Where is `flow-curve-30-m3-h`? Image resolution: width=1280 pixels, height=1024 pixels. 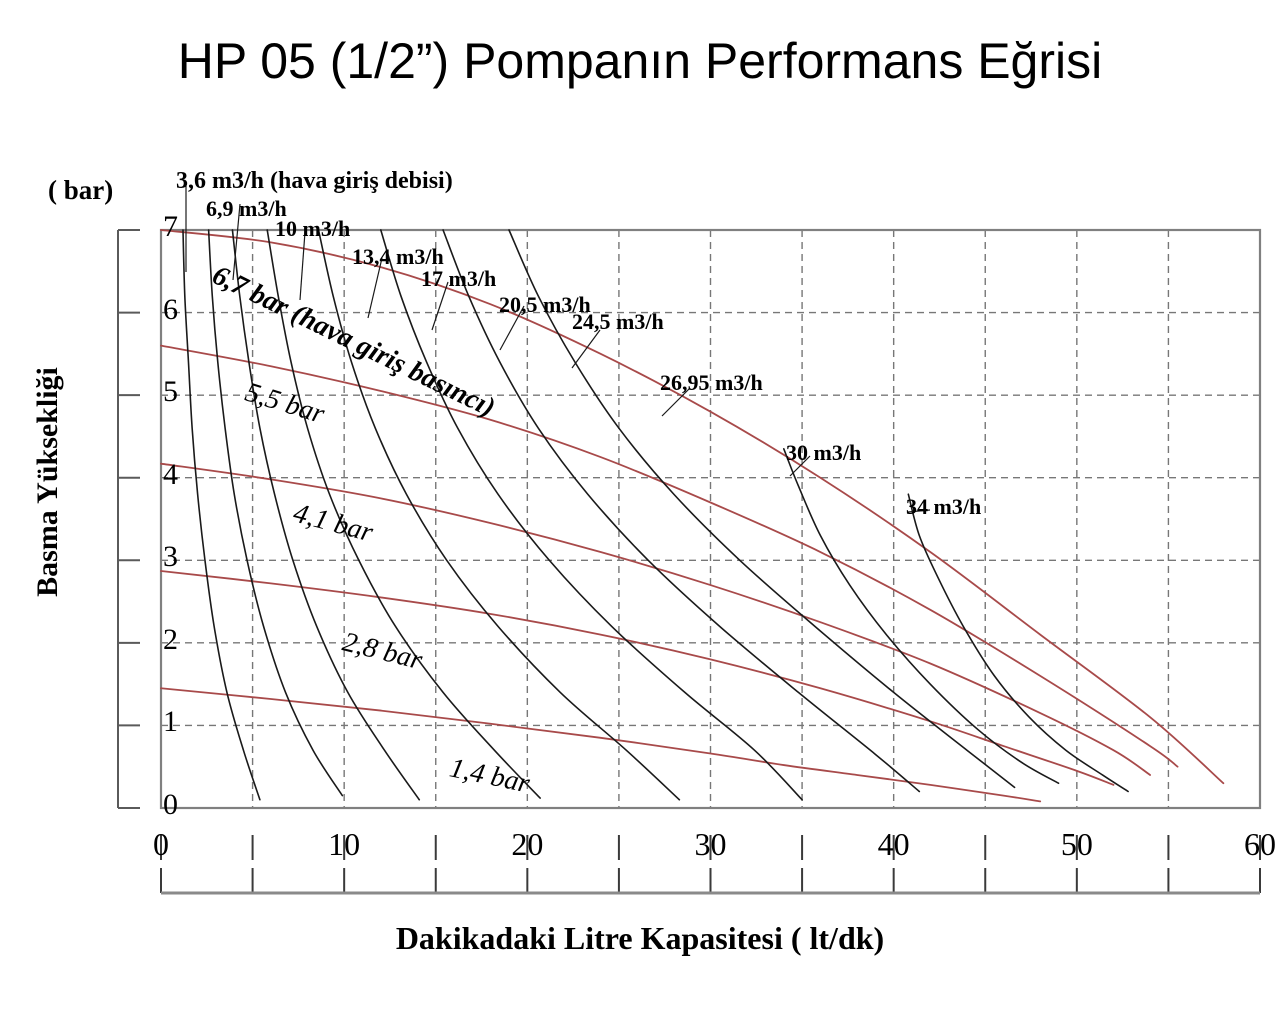 flow-curve-30-m3-h is located at coordinates (921, 616).